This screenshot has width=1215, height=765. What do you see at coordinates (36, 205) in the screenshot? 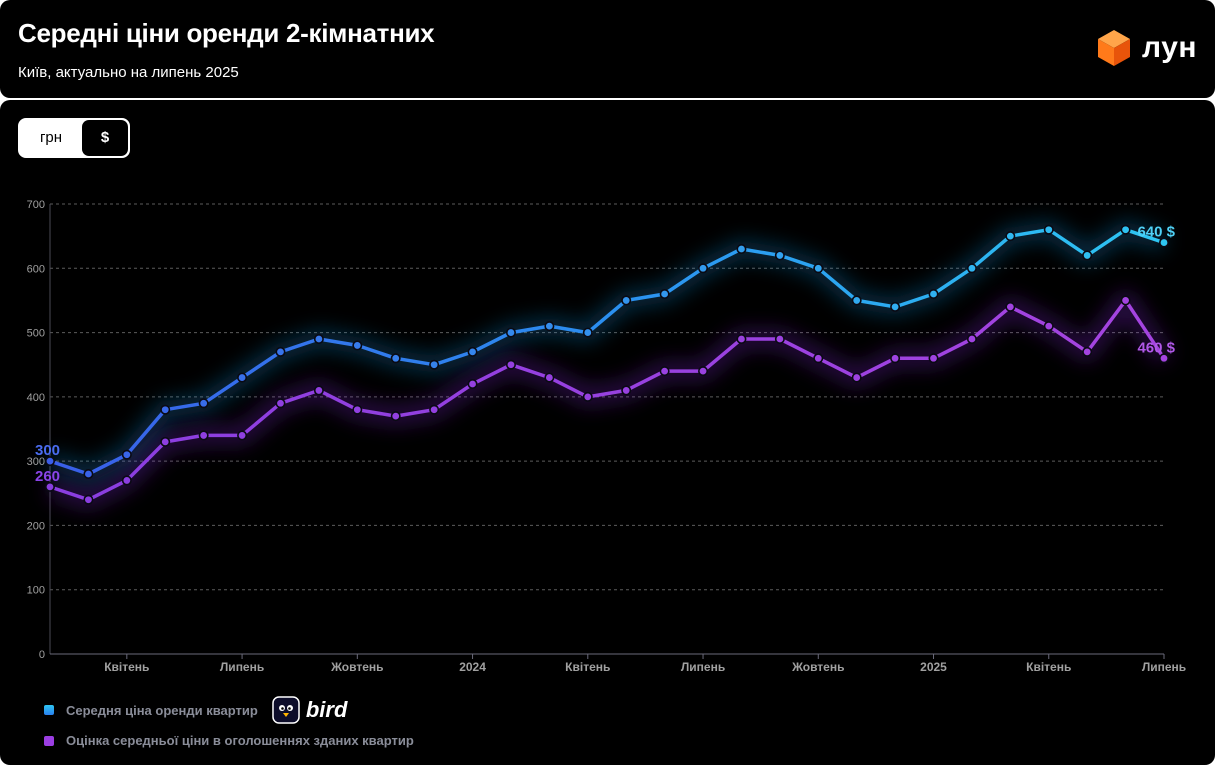
I see `y-tick-label: 700` at bounding box center [36, 205].